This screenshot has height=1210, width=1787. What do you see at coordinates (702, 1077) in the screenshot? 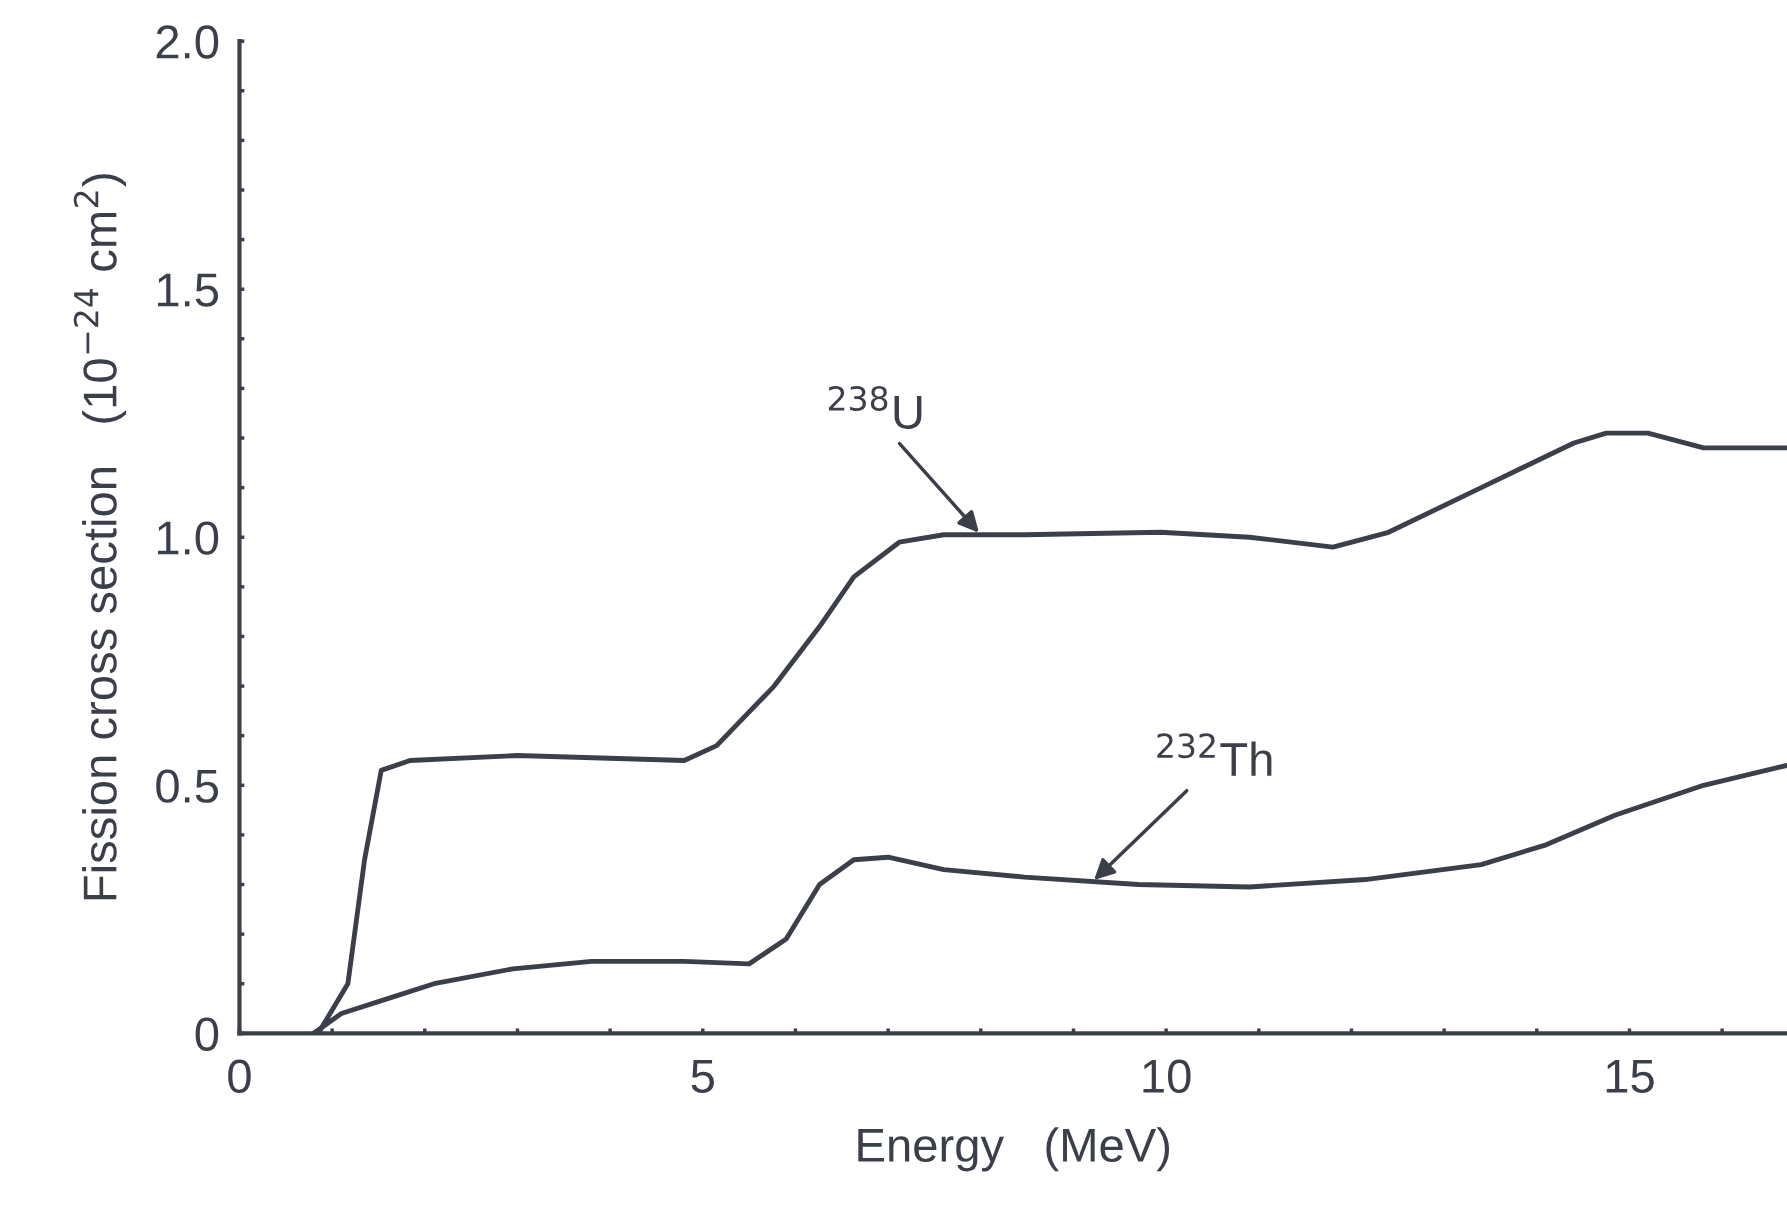
I see `x-tick-label: 5` at bounding box center [702, 1077].